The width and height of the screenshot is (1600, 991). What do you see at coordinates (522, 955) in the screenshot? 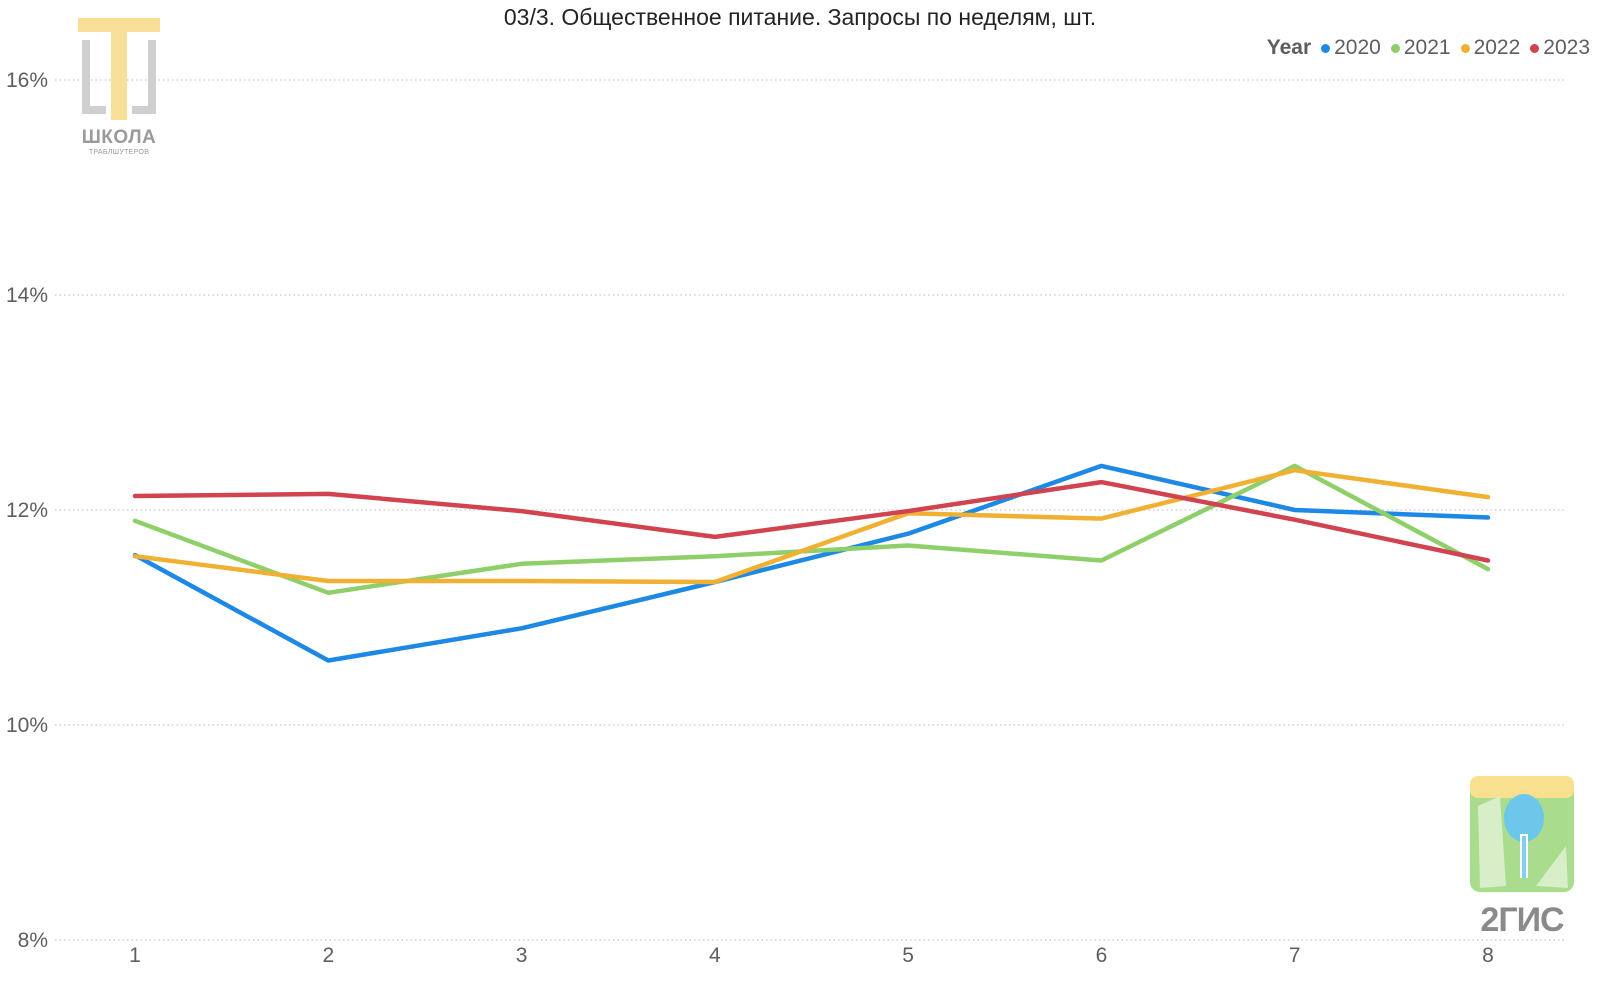
I see `x-tick-label: 3` at bounding box center [522, 955].